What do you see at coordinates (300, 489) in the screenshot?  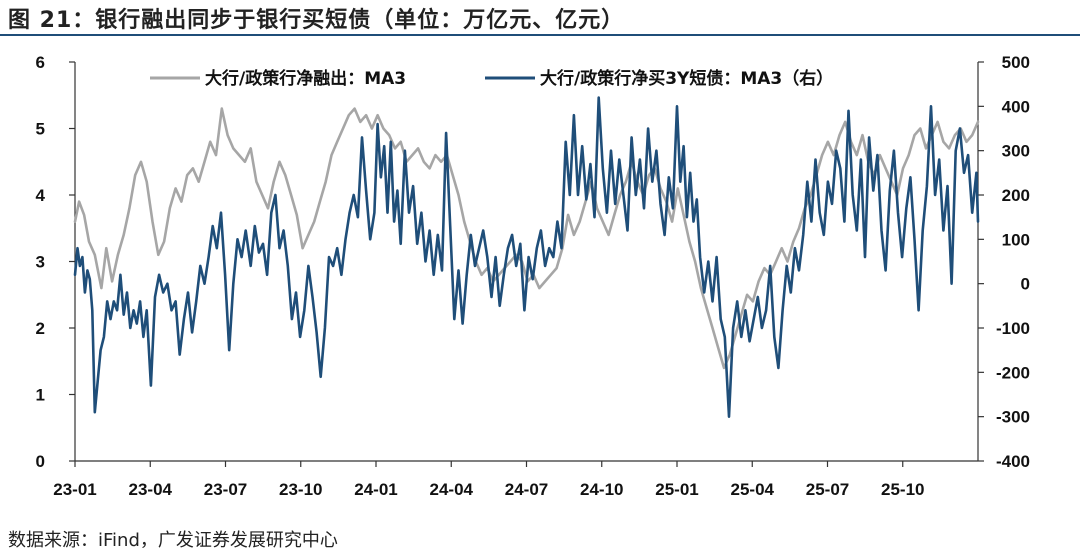 I see `x-tick-label: 23-10` at bounding box center [300, 489].